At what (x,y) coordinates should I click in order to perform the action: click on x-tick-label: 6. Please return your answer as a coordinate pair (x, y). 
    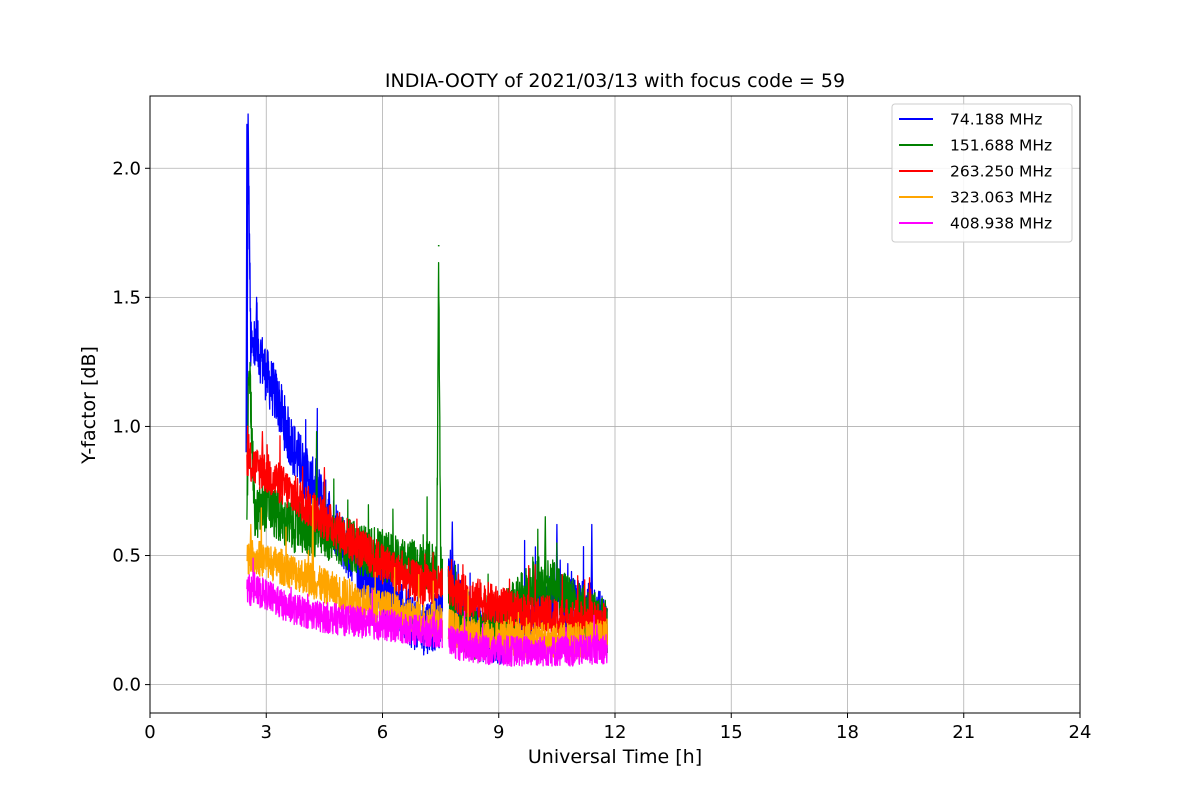
    Looking at the image, I should click on (382, 732).